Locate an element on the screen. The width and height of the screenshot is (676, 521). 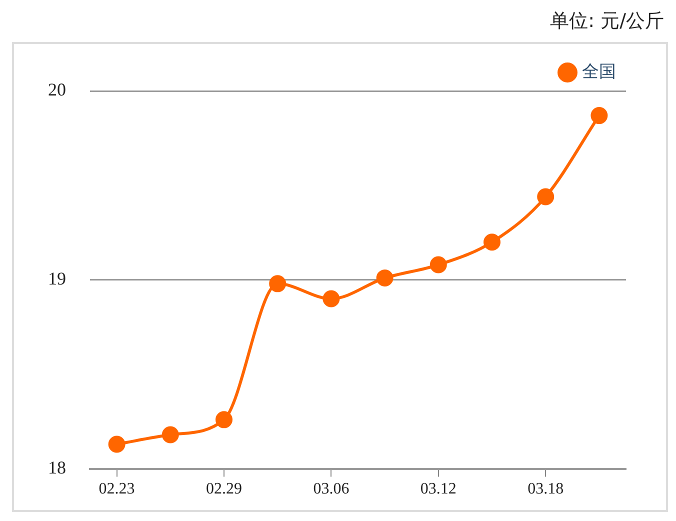
x-tick-label: 02.23 is located at coordinates (116, 489).